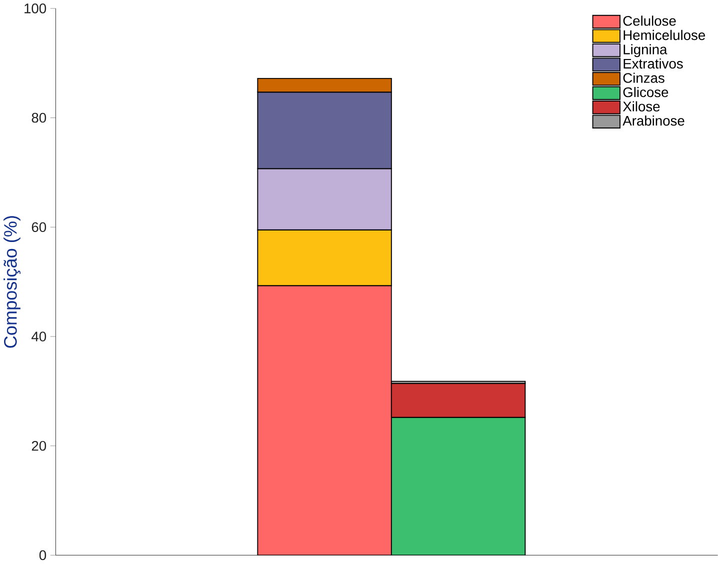 This screenshot has height=564, width=718. I want to click on legend-label: Lignina, so click(646, 51).